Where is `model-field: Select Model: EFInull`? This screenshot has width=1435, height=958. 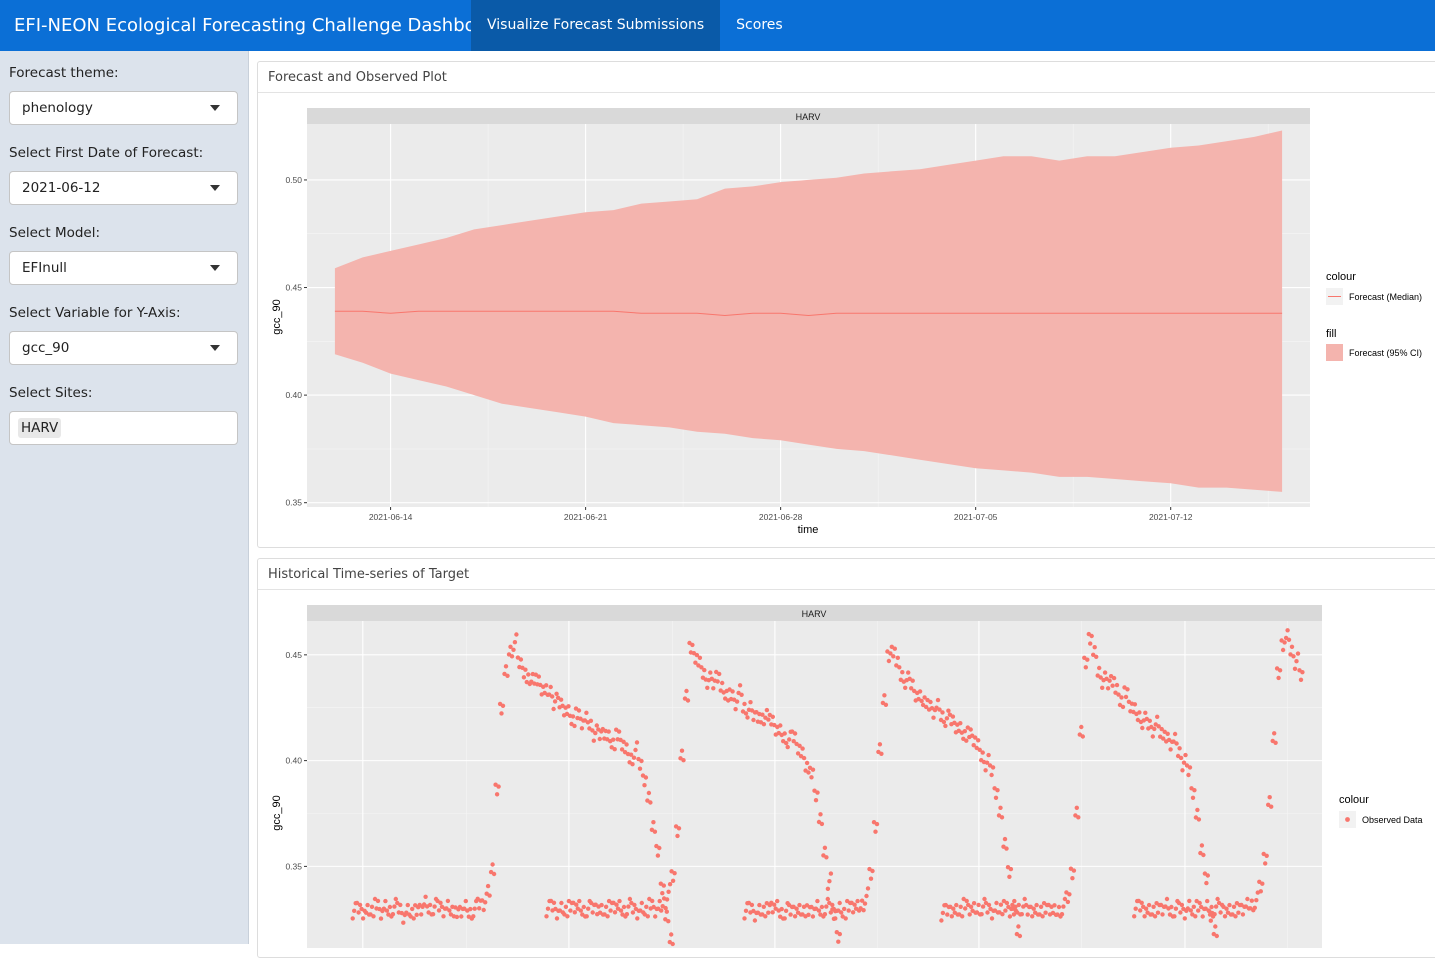
model-field: Select Model: EFInull is located at coordinates (123, 255).